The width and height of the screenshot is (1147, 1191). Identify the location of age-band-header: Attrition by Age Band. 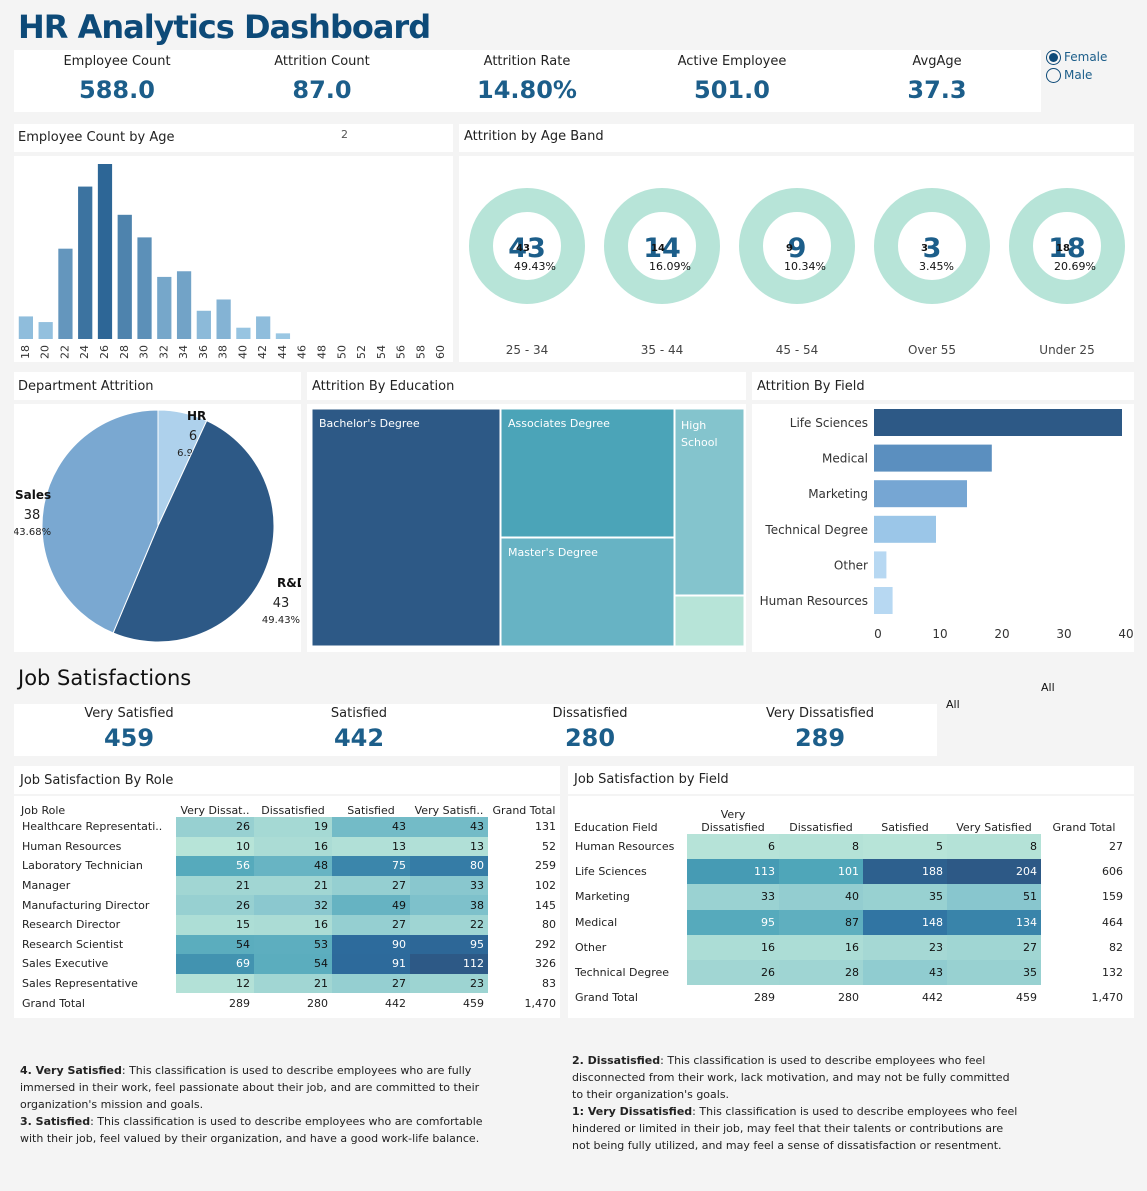
(796, 138).